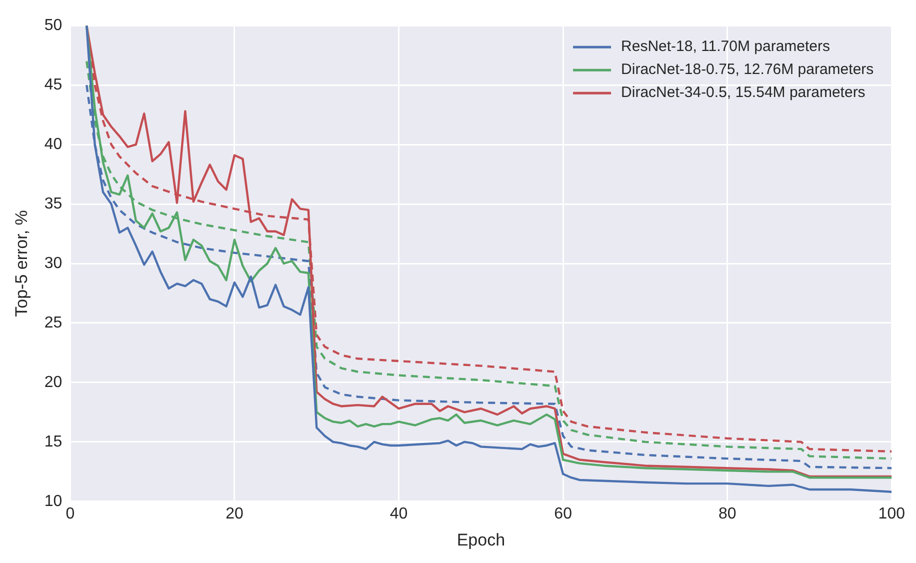 Image resolution: width=916 pixels, height=563 pixels. What do you see at coordinates (481, 540) in the screenshot?
I see `x-axis-title: Epoch` at bounding box center [481, 540].